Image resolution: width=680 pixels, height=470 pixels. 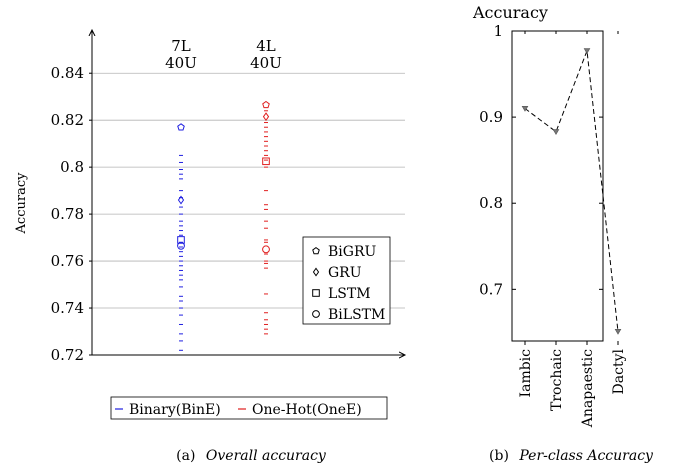 I want to click on legend-label-onehot: One-Hot(OneE), so click(x=307, y=410).